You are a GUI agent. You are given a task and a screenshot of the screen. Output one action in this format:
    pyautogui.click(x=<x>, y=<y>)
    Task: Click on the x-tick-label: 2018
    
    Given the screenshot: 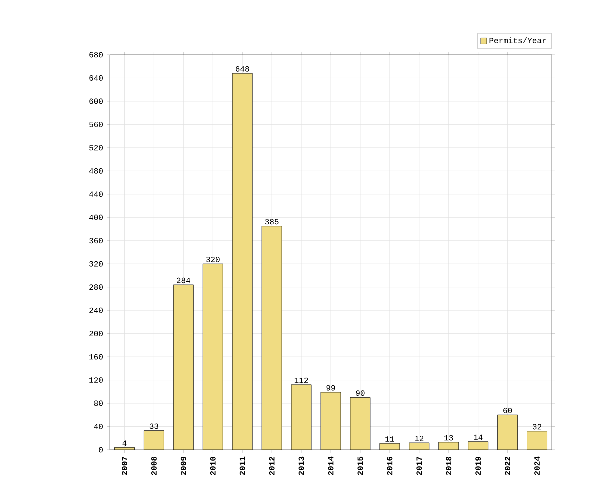 What is the action you would take?
    pyautogui.click(x=449, y=466)
    